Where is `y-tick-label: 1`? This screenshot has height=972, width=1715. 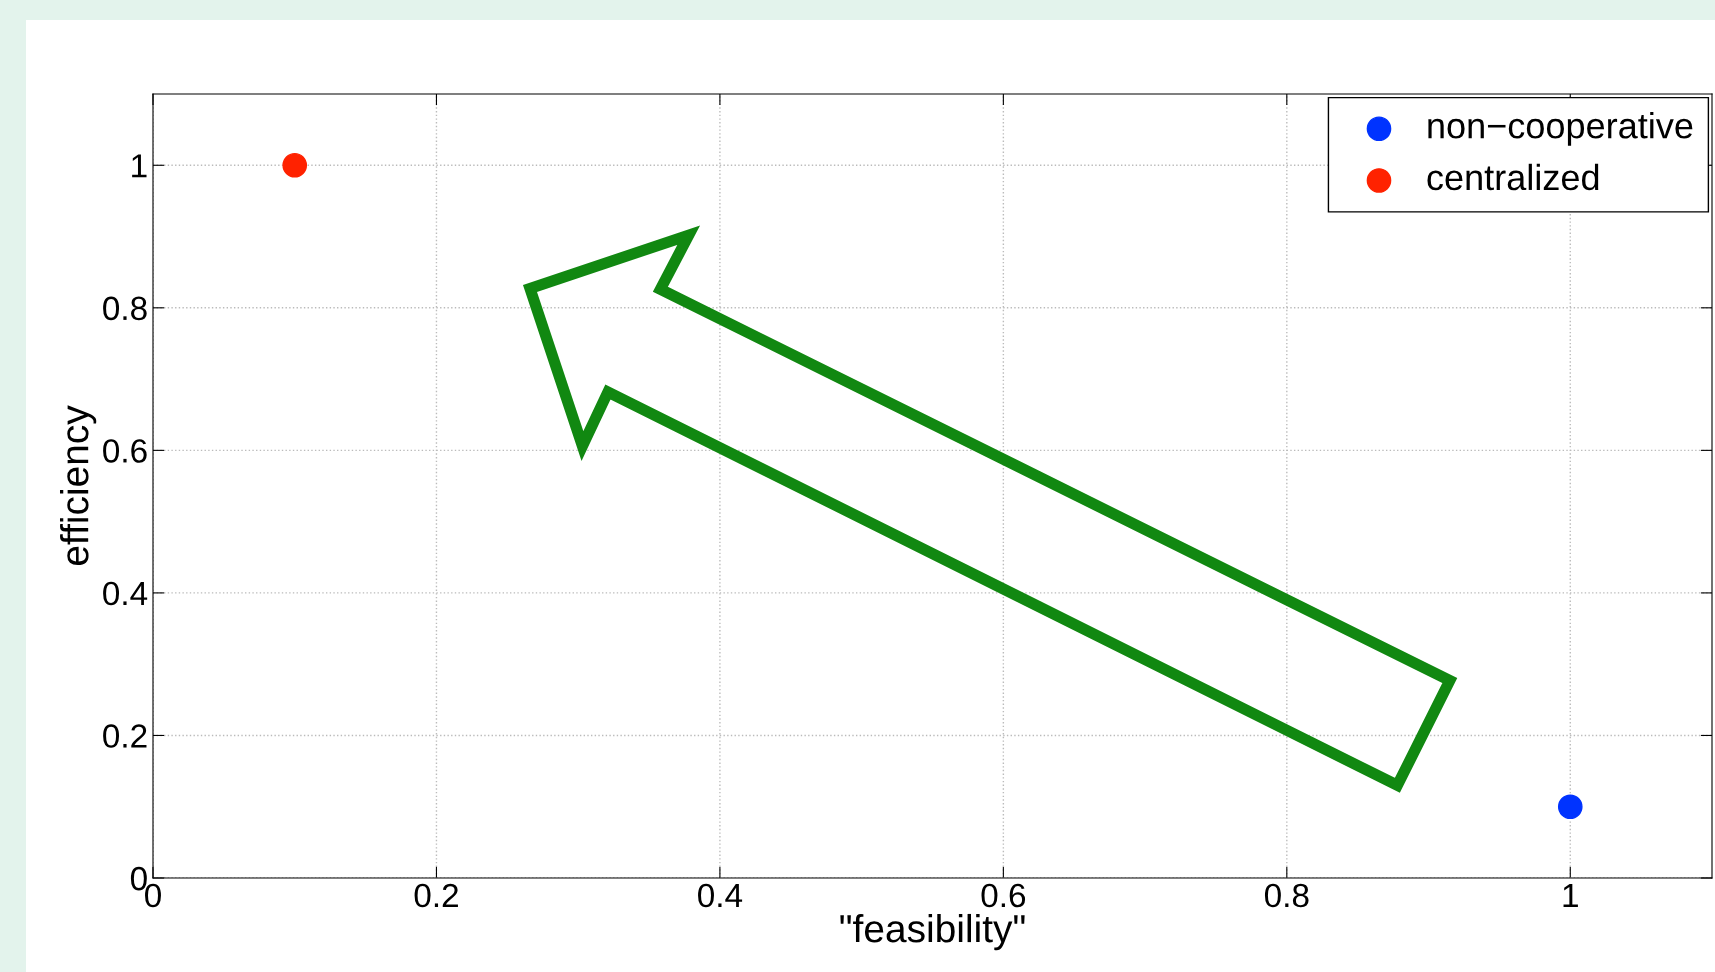
y-tick-label: 1 is located at coordinates (139, 166).